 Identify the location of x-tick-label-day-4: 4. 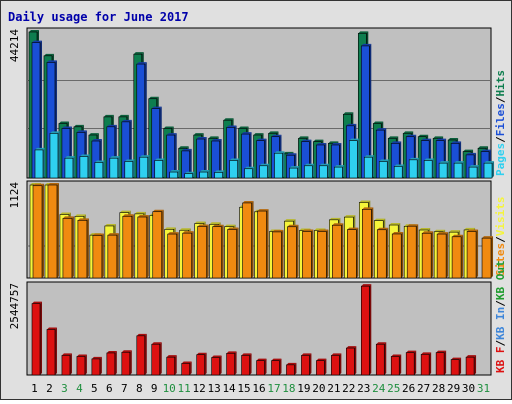
(79, 388).